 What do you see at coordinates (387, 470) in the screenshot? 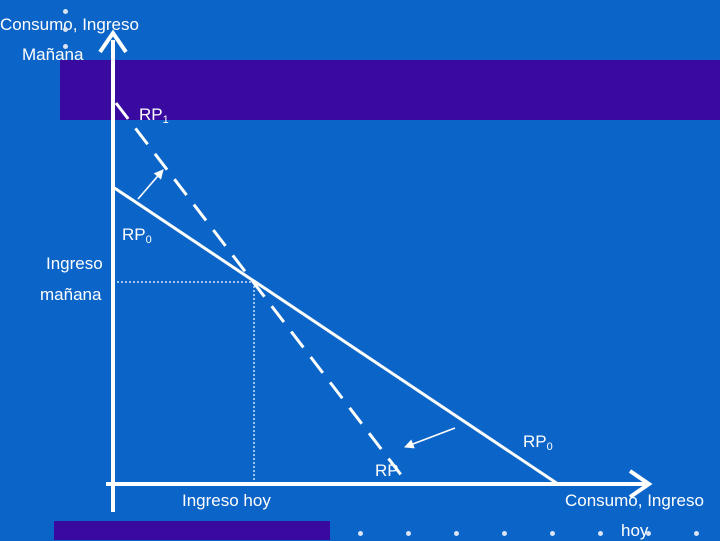
I see `rp-bottom-label: RP` at bounding box center [387, 470].